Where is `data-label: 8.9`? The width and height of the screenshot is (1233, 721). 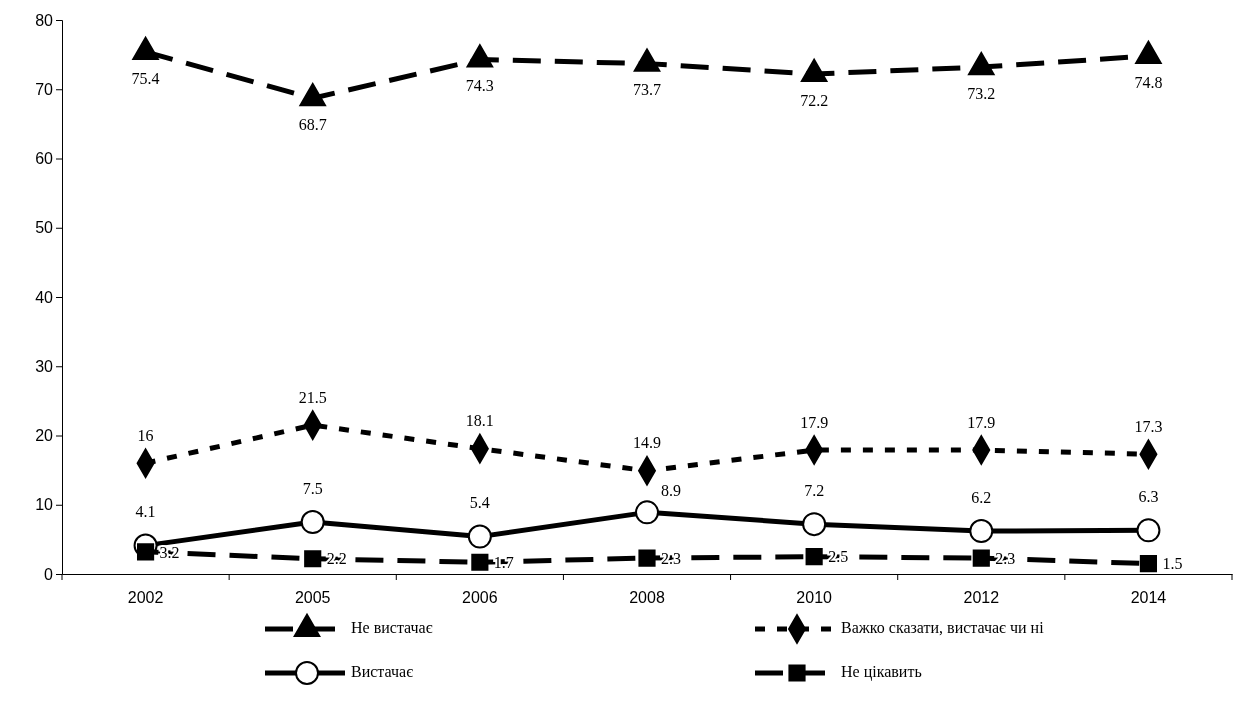
data-label: 8.9 is located at coordinates (671, 491).